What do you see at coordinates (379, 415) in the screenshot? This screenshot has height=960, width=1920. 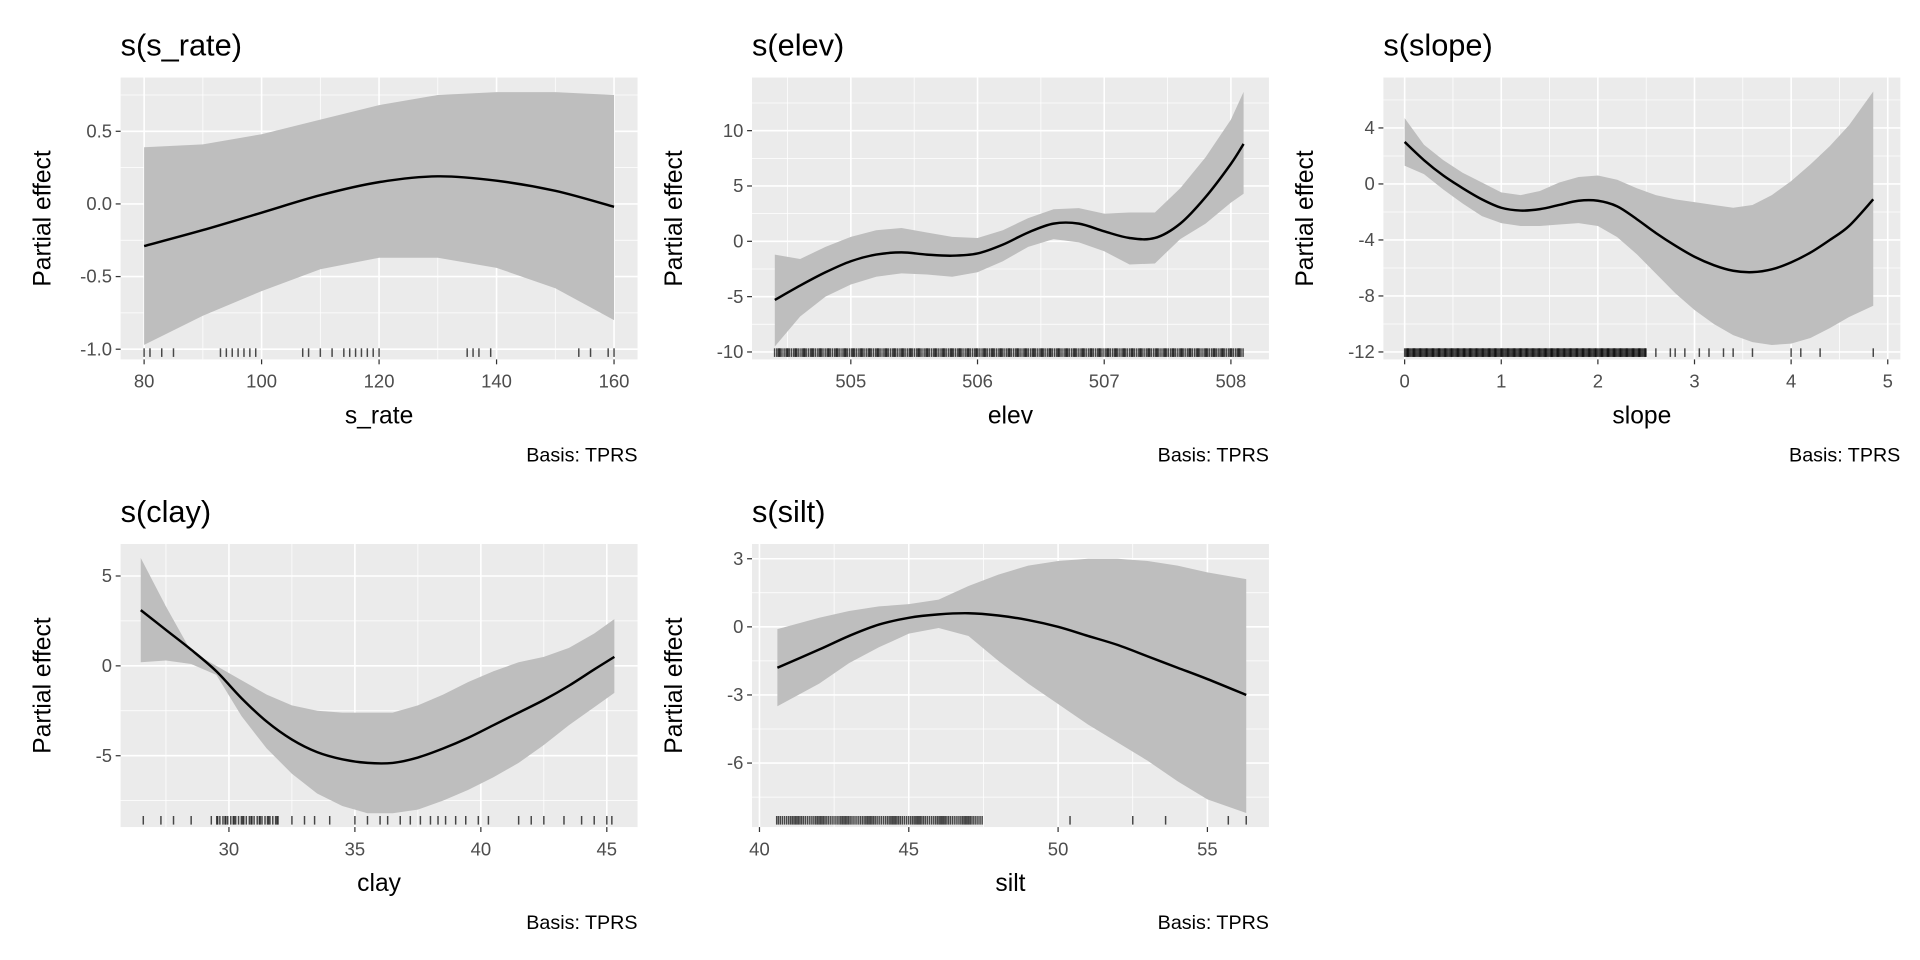 I see `x-axis-title: s_rate` at bounding box center [379, 415].